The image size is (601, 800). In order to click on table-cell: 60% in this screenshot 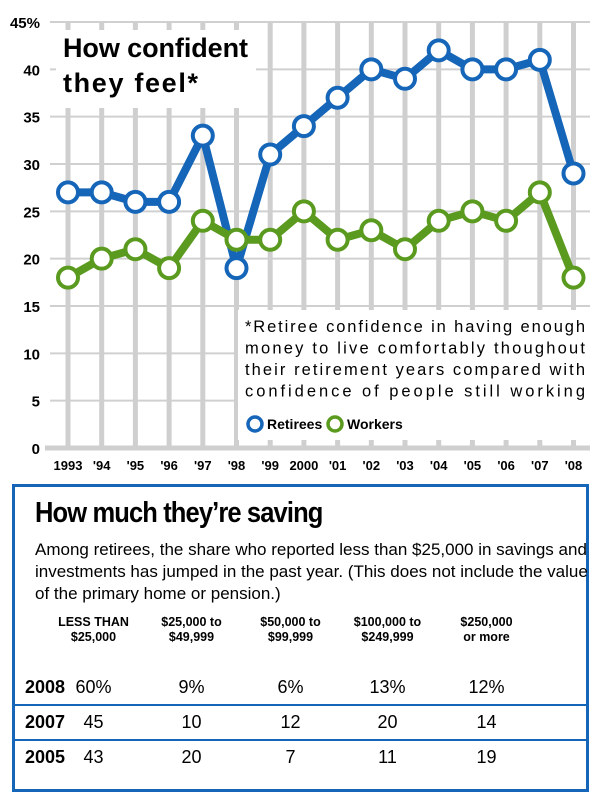, I will do `click(93, 687)`.